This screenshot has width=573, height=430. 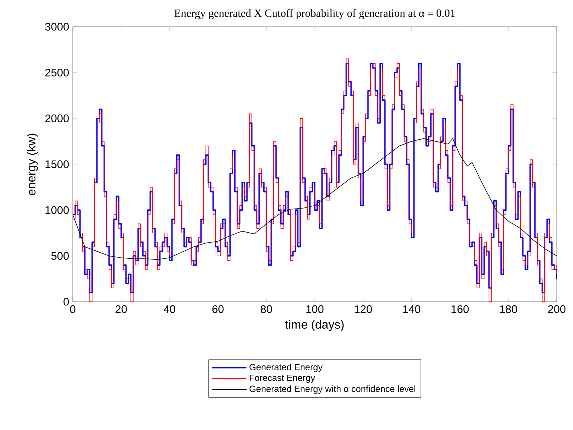 What do you see at coordinates (57, 27) in the screenshot?
I see `y-tick-label: 3000` at bounding box center [57, 27].